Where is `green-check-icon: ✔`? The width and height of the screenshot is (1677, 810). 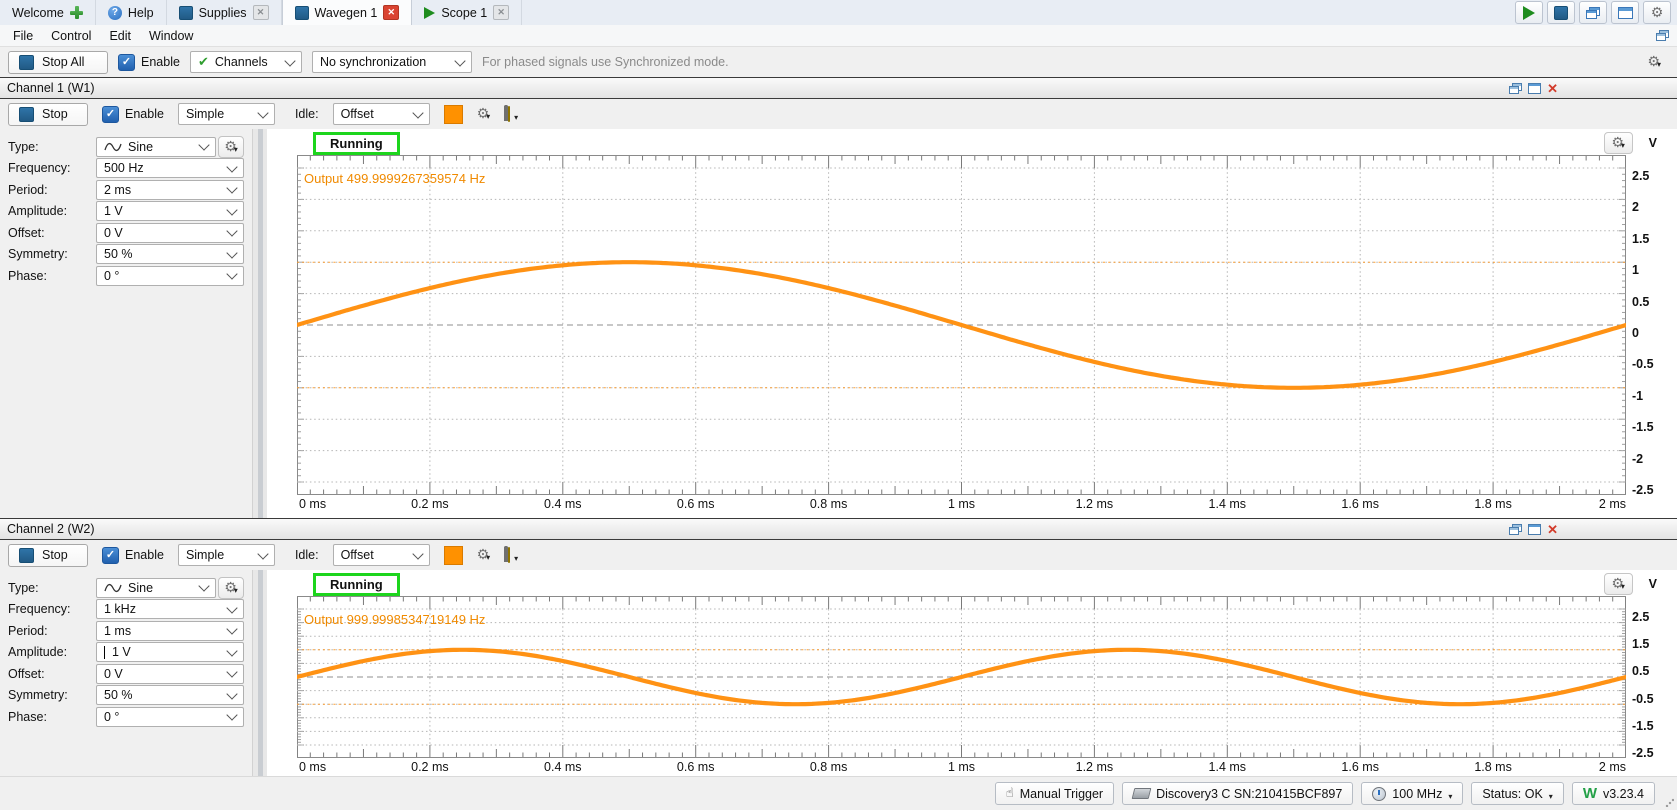 green-check-icon: ✔ is located at coordinates (203, 62).